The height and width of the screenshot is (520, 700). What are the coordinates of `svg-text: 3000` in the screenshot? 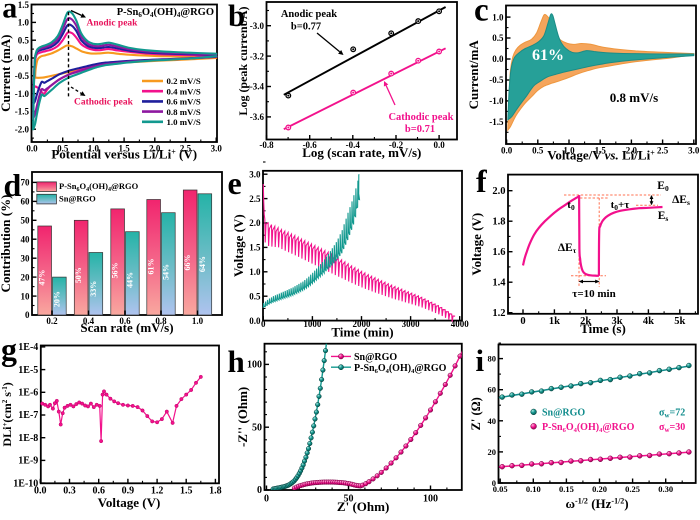 It's located at (411, 324).